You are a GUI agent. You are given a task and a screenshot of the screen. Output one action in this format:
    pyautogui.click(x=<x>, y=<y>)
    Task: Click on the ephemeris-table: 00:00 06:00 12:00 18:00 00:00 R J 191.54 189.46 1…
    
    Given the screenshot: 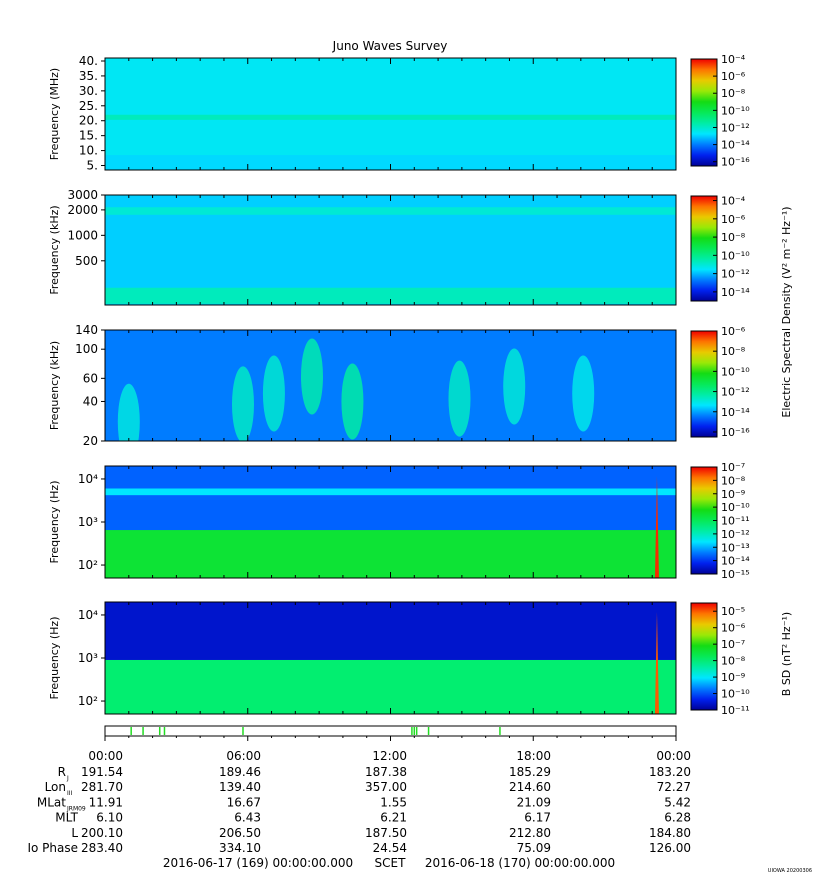 What is the action you would take?
    pyautogui.click(x=359, y=802)
    